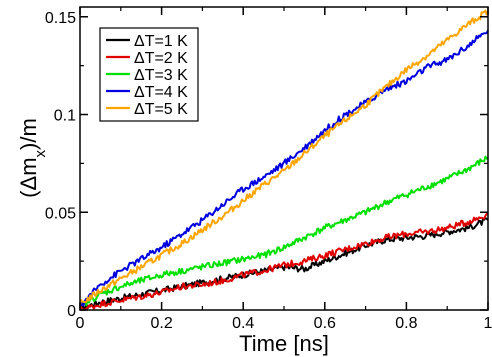 The width and height of the screenshot is (492, 357). What do you see at coordinates (80, 323) in the screenshot?
I see `x-tick-label: 0` at bounding box center [80, 323].